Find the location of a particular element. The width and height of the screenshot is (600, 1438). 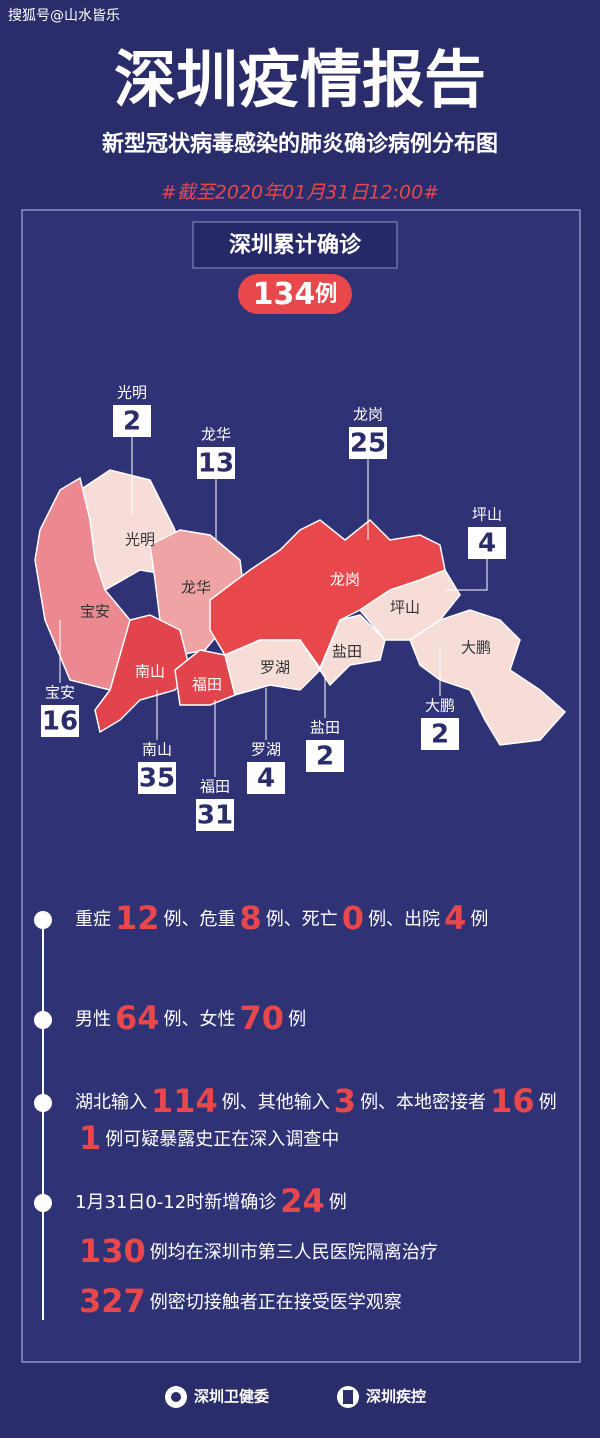

stat-number: 24 is located at coordinates (302, 1201).